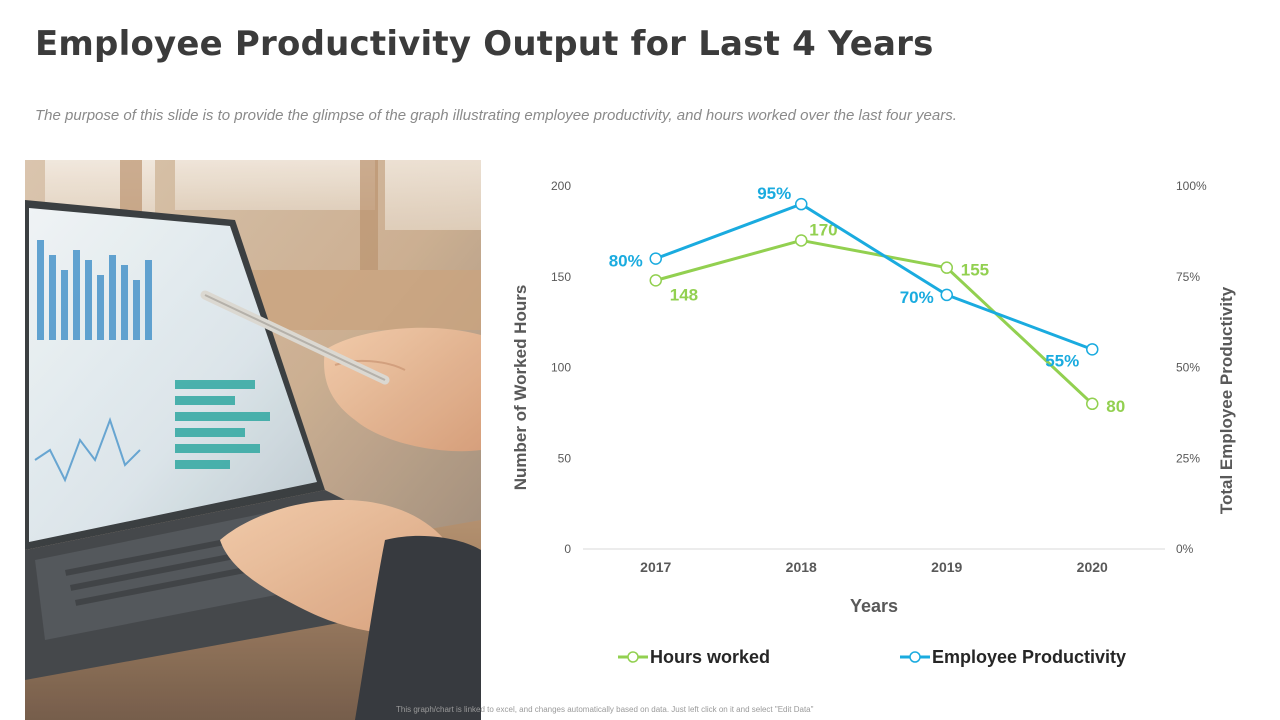  Describe the element at coordinates (561, 368) in the screenshot. I see `y-tick-label: 100` at that location.